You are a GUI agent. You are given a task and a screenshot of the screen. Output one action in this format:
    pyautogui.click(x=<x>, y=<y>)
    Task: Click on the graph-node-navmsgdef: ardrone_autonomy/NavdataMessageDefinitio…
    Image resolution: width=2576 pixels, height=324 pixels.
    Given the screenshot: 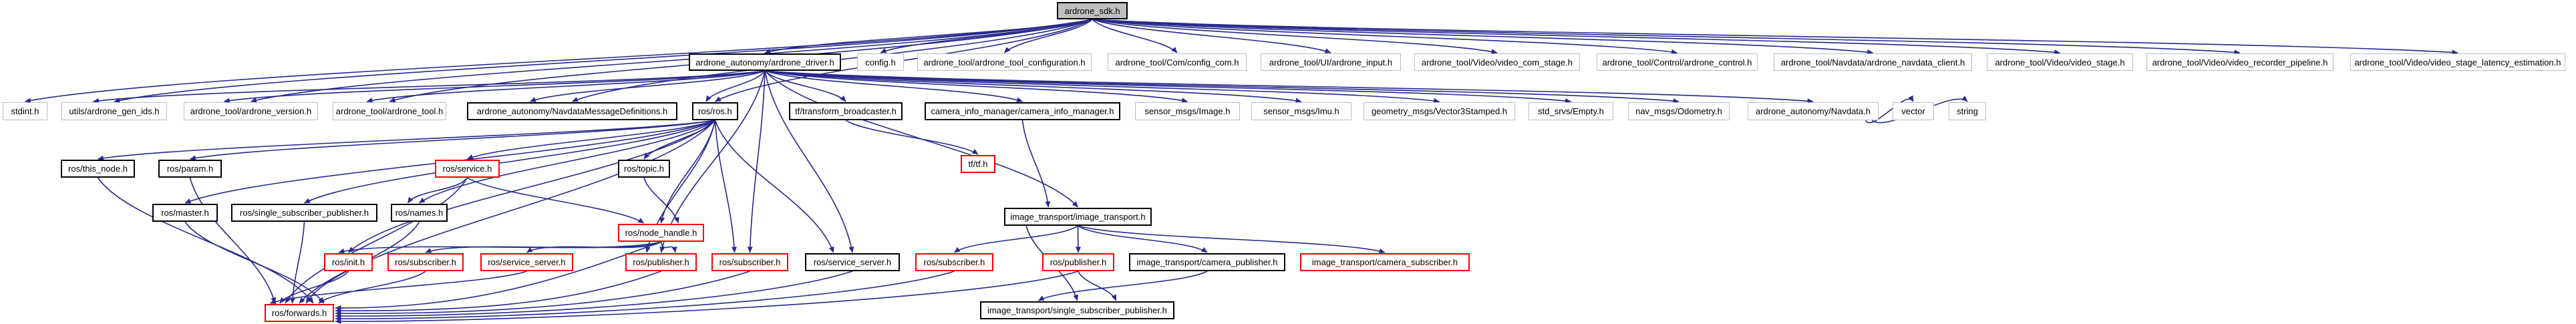 What is the action you would take?
    pyautogui.click(x=572, y=111)
    